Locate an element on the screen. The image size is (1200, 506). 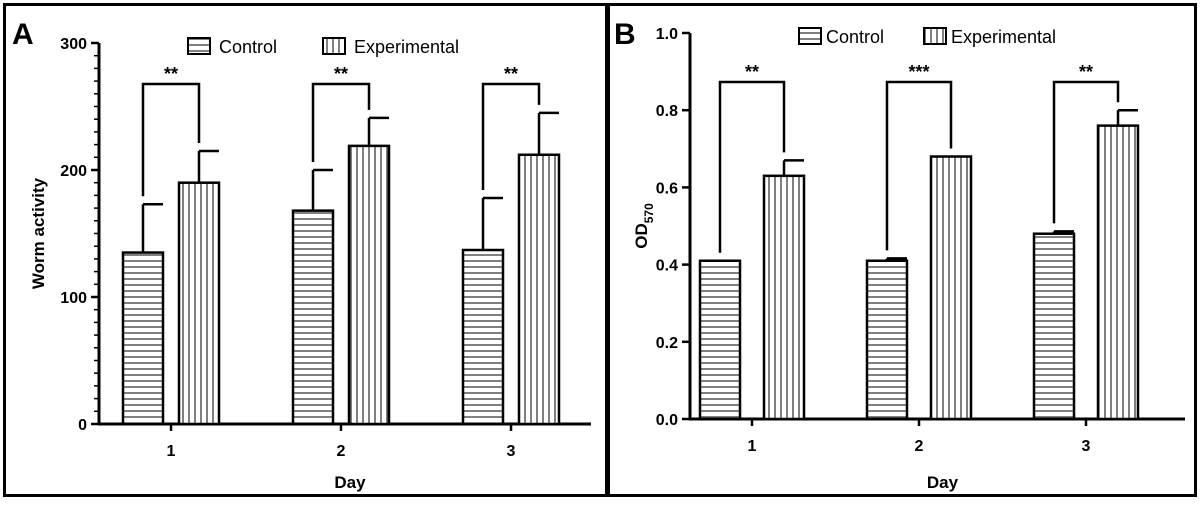
y-axis-title: OD570 is located at coordinates (644, 226).